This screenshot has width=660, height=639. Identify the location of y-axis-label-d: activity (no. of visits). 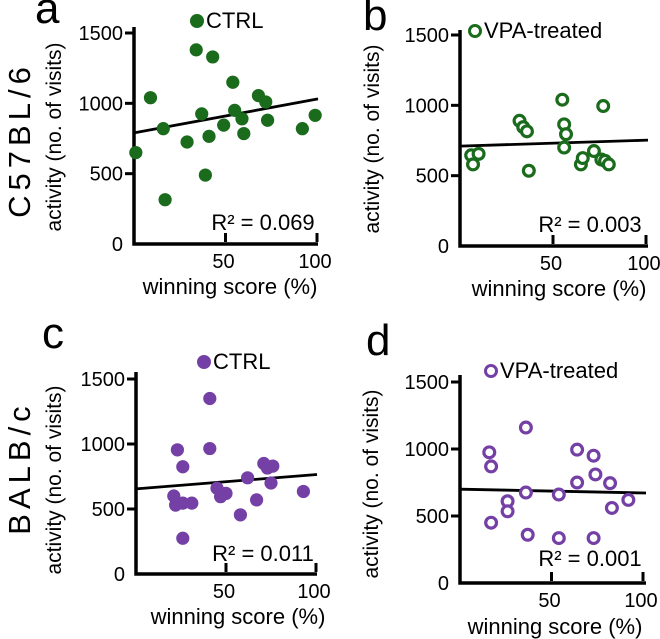
(371, 484).